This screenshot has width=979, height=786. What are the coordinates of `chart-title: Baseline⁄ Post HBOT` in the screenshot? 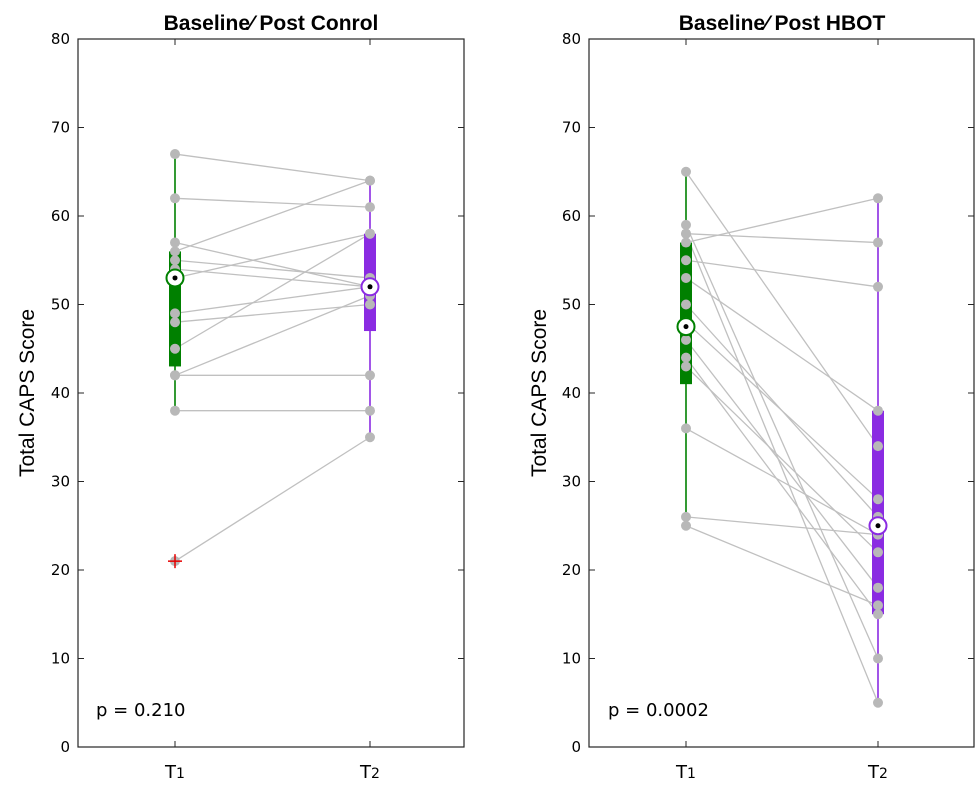 It's located at (782, 23).